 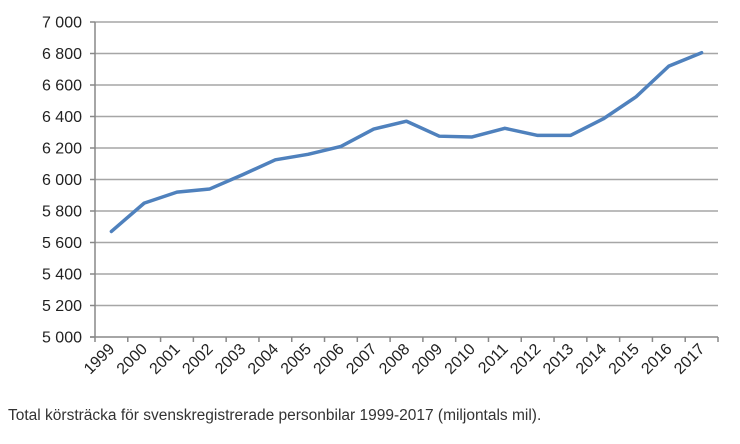 I want to click on x-tick-label: 2014, so click(x=591, y=359).